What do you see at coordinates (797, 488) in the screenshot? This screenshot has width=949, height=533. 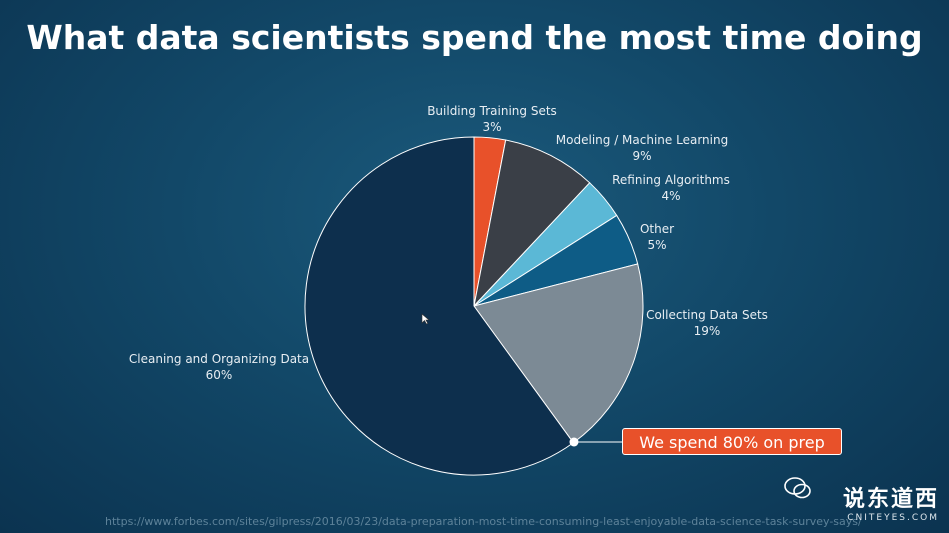 I see `wechat-icon` at bounding box center [797, 488].